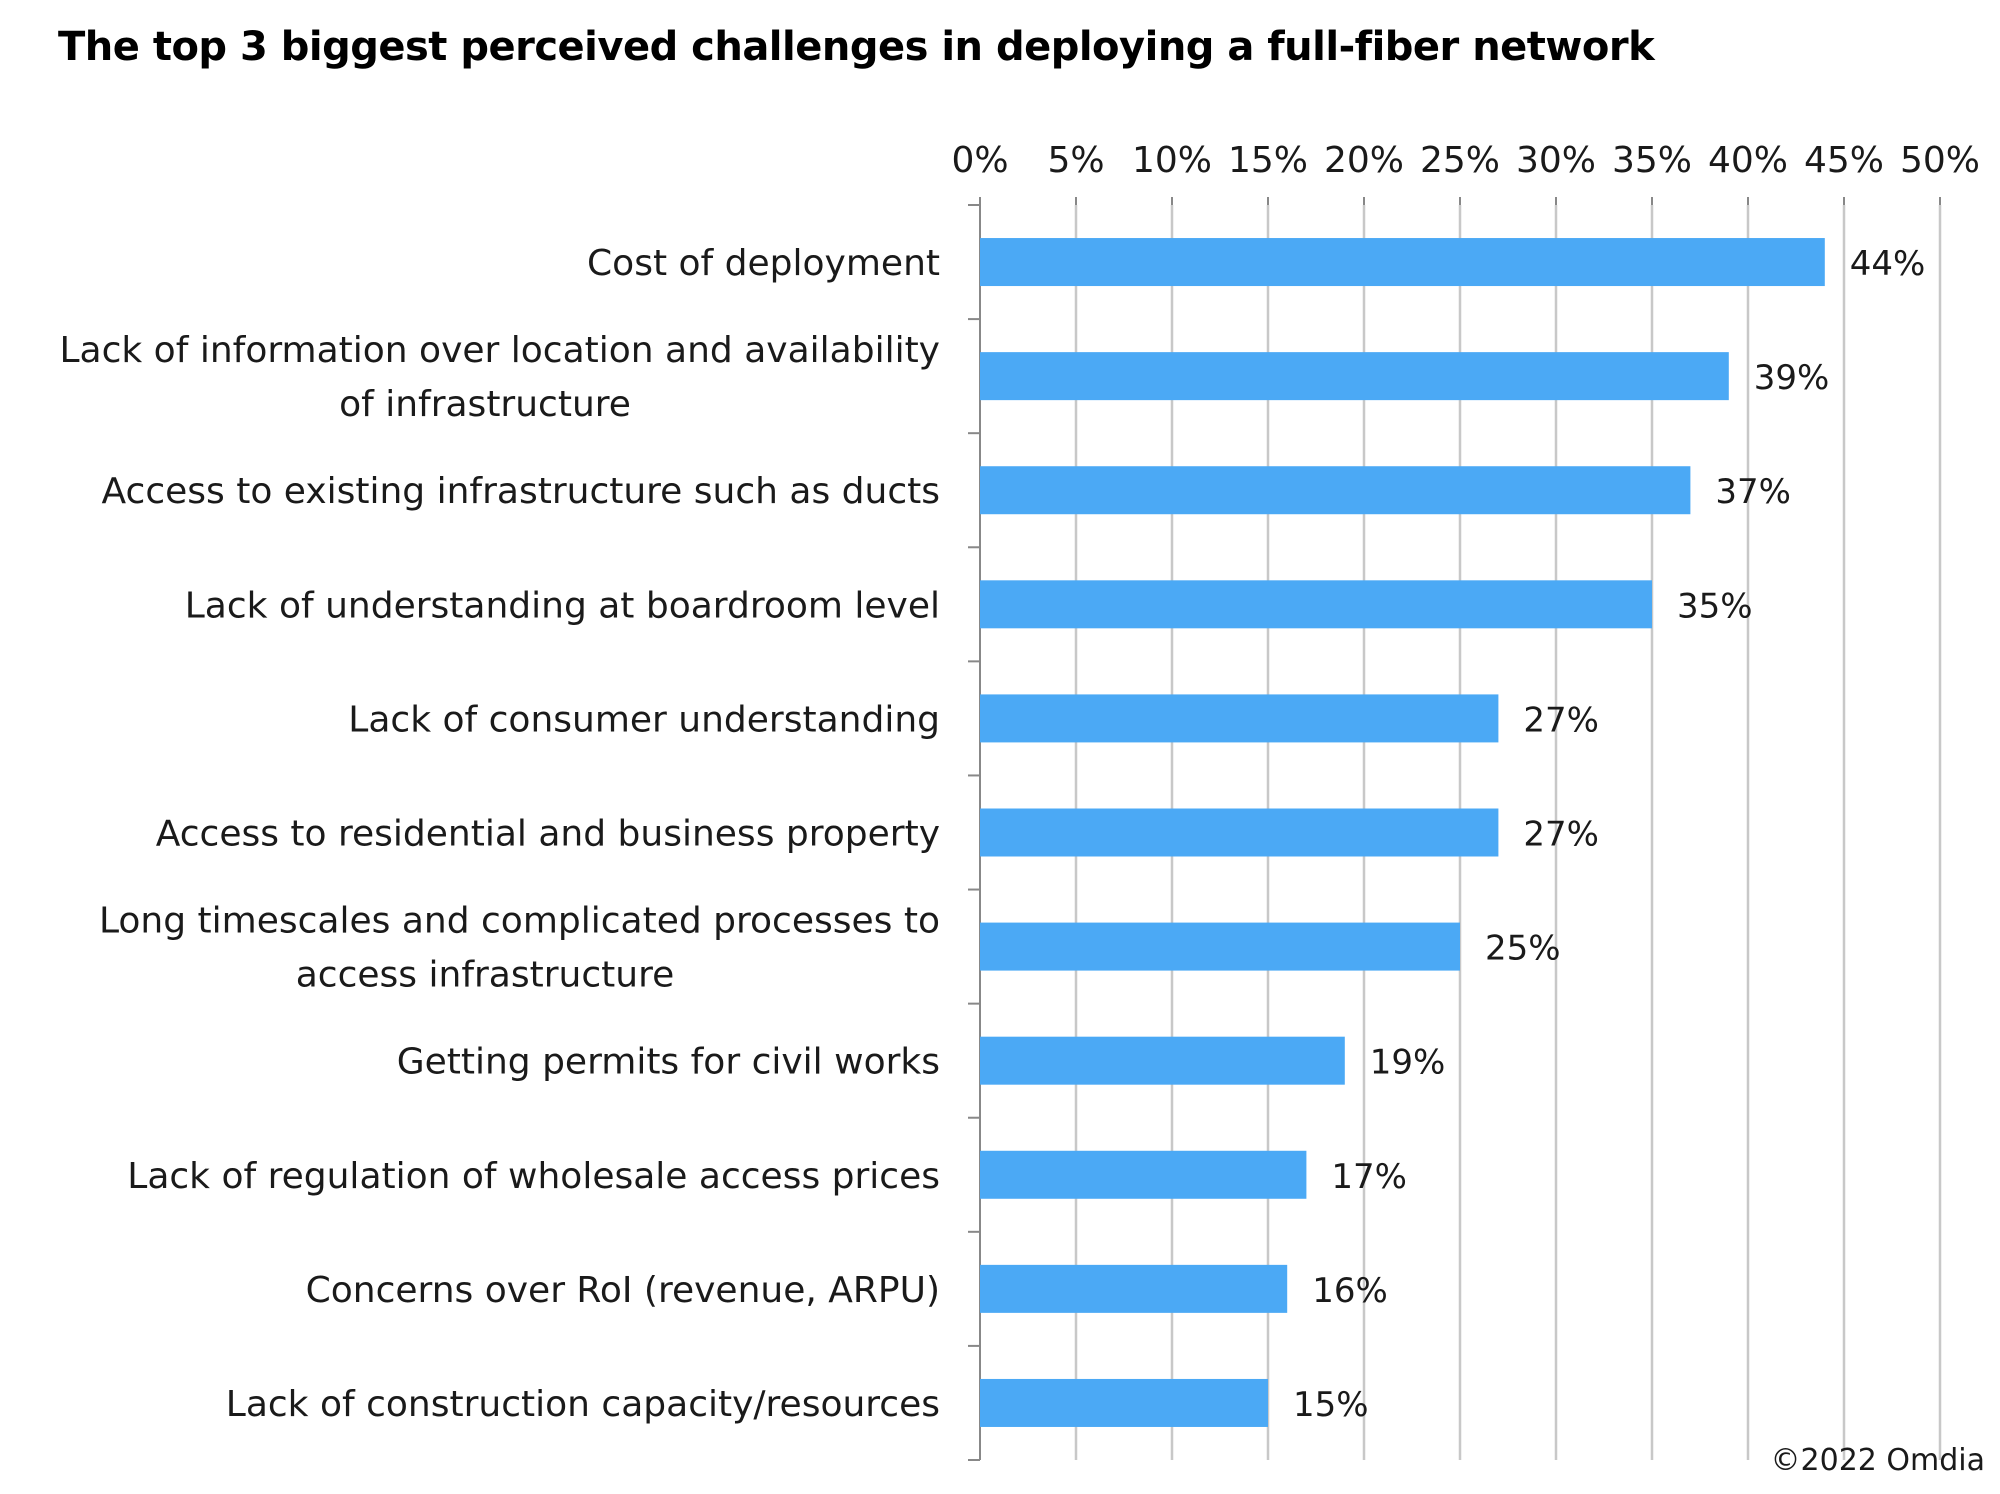 The image size is (2000, 1494). Describe the element at coordinates (1369, 1177) in the screenshot. I see `value-label: 17%` at that location.